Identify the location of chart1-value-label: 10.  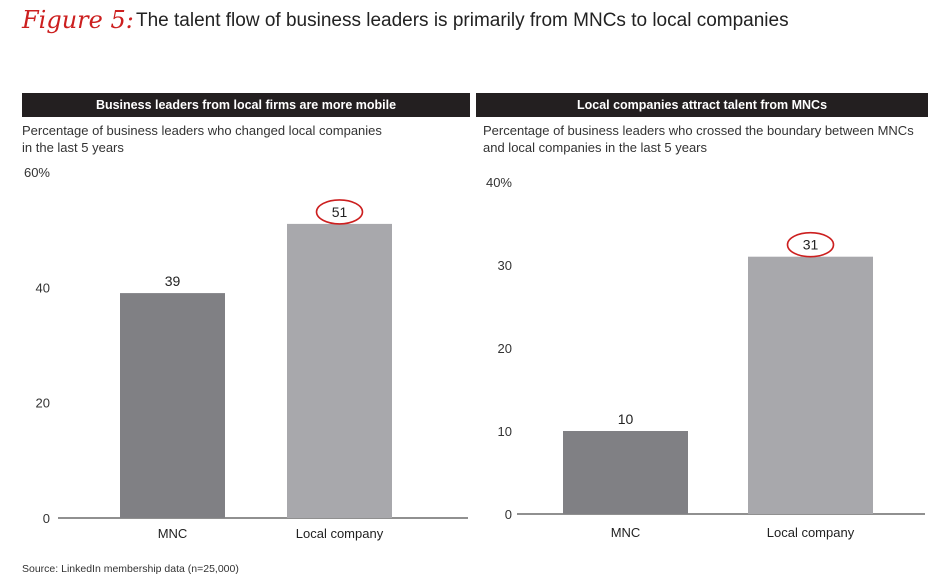
(626, 419).